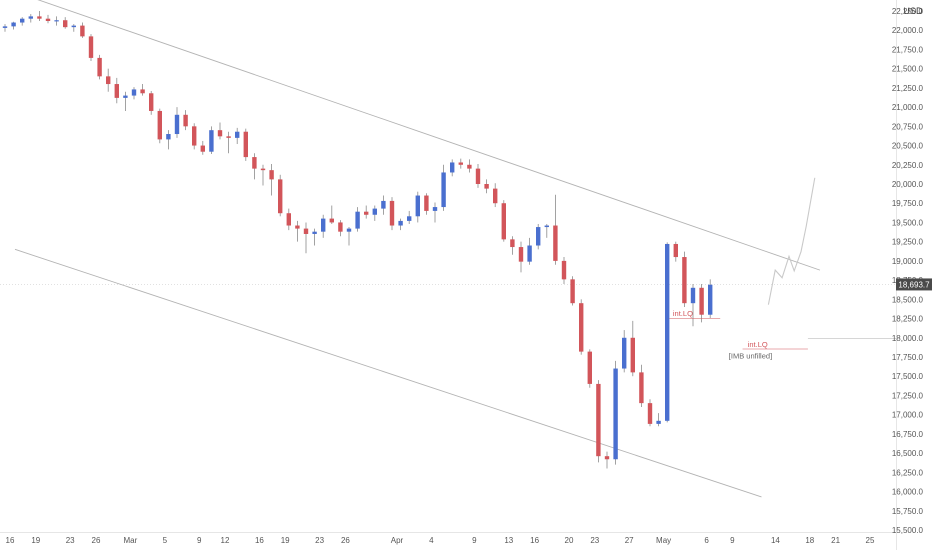 This screenshot has height=555, width=932. Describe the element at coordinates (131, 540) in the screenshot. I see `x-tick-label: Mar` at that location.